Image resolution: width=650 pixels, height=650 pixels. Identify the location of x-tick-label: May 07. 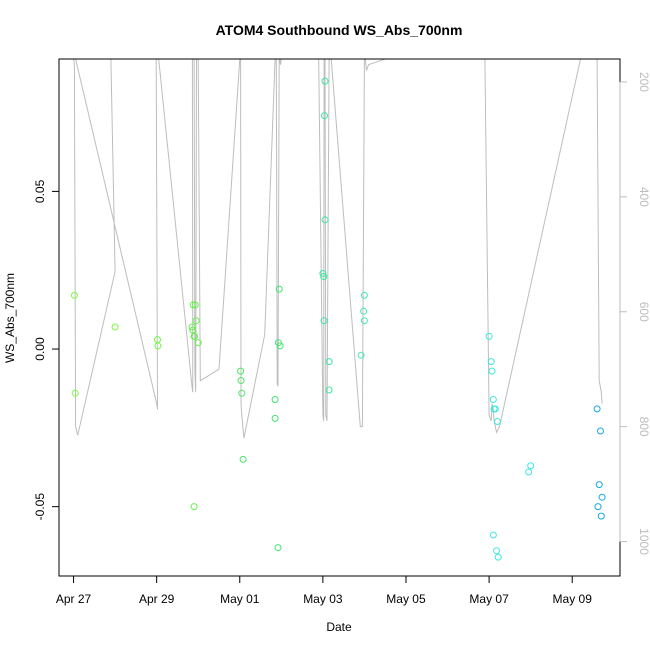
(489, 599).